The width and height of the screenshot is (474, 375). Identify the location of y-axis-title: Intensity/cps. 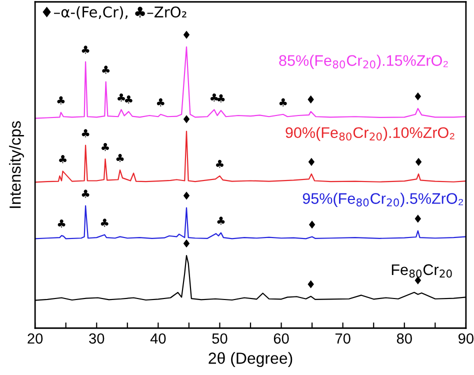
(16, 164).